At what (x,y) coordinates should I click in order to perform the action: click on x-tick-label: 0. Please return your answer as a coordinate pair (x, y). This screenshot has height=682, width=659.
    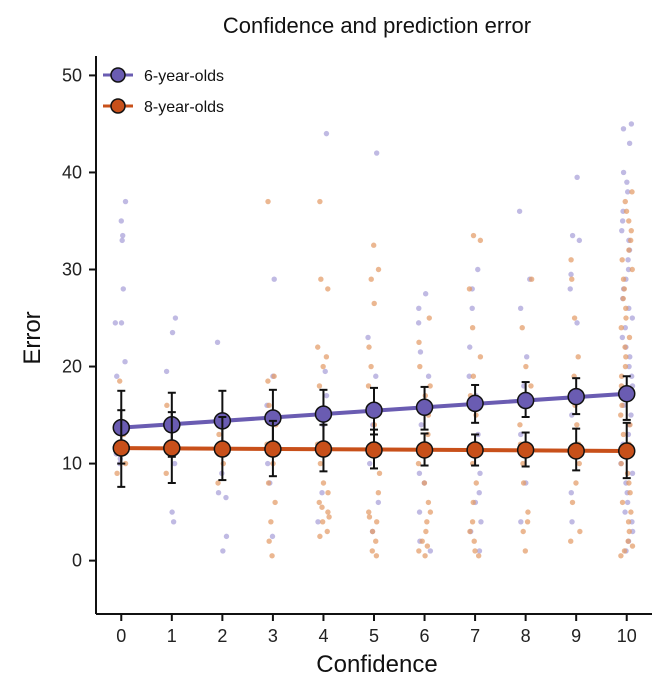
    Looking at the image, I should click on (121, 636).